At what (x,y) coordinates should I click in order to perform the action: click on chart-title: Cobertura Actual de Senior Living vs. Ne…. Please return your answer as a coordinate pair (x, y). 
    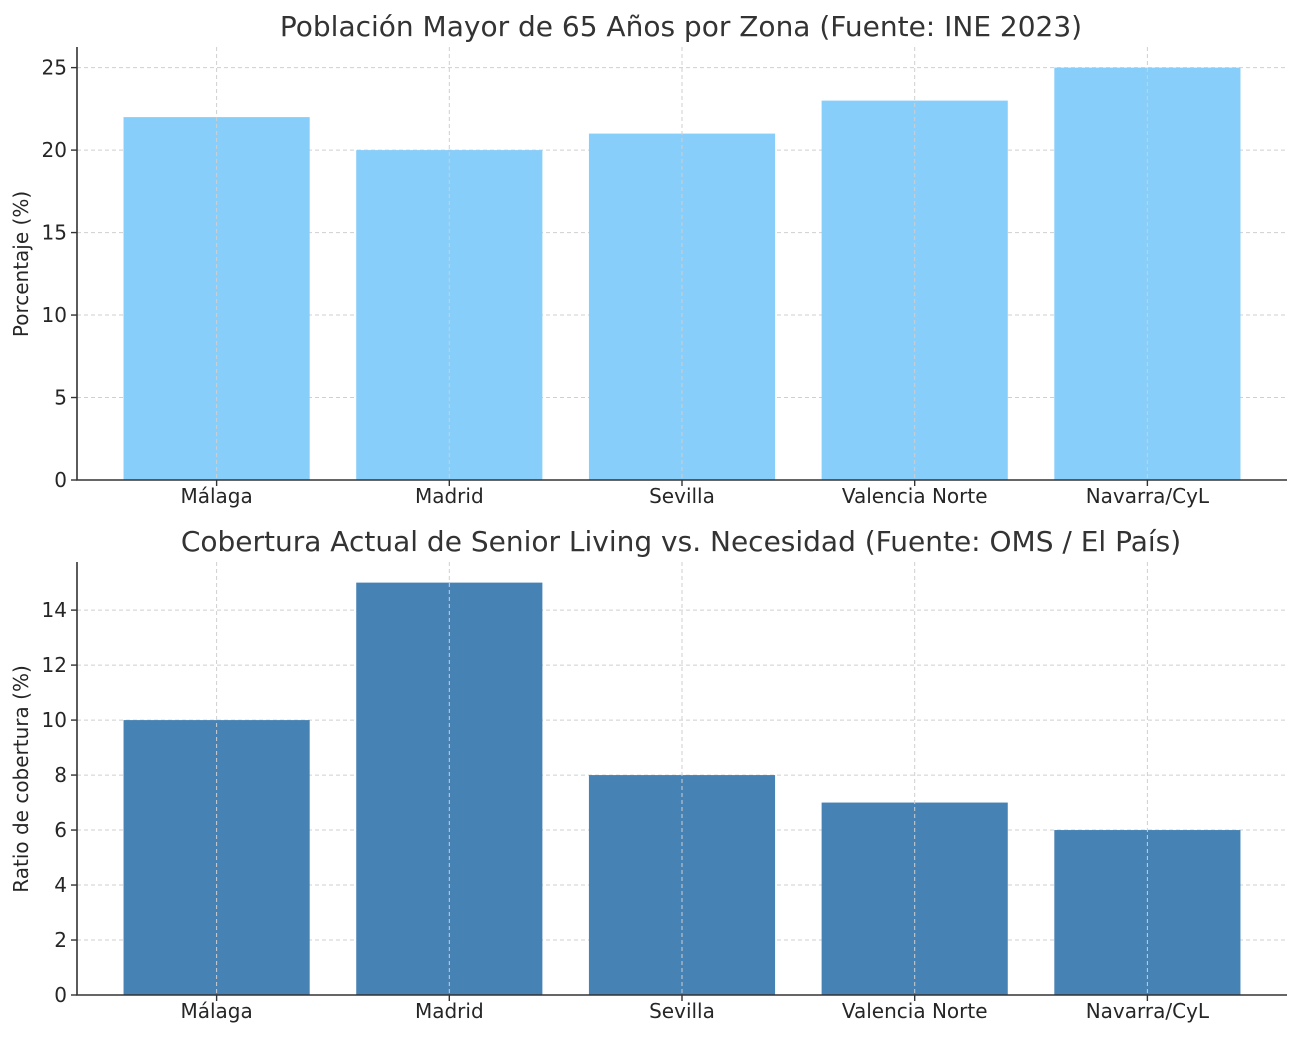
    Looking at the image, I should click on (681, 541).